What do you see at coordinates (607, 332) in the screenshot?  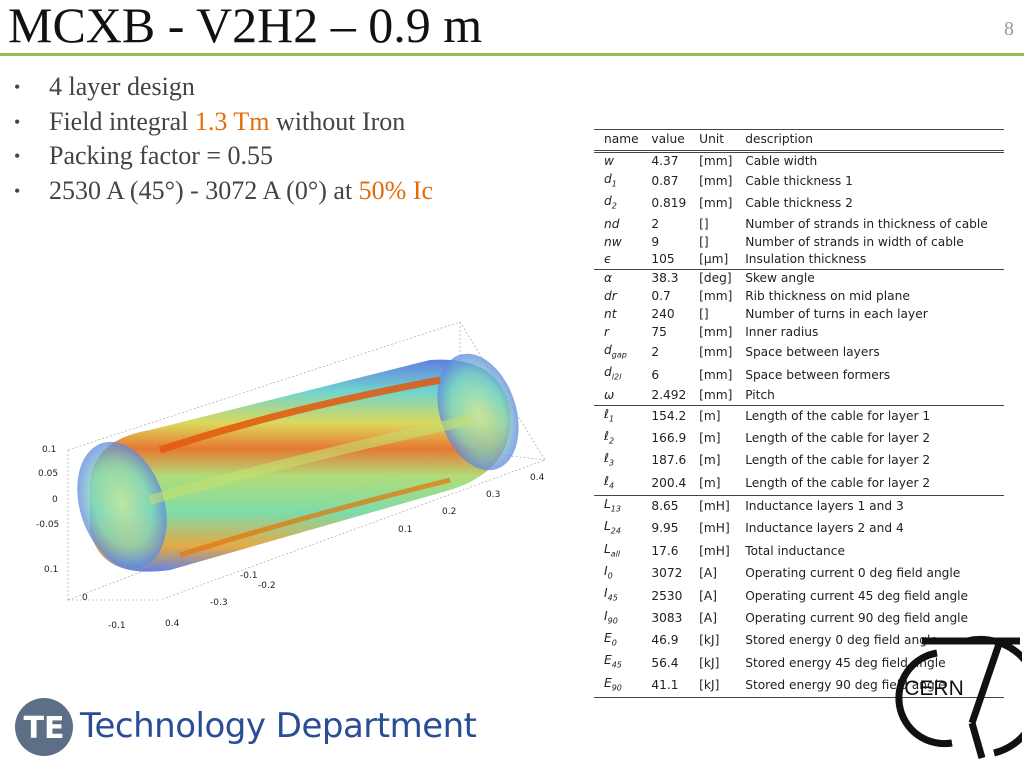 I see `symbol: r` at bounding box center [607, 332].